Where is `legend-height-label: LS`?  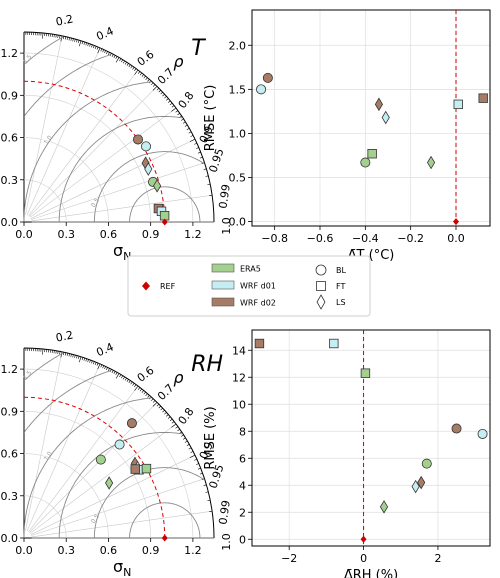
legend-height-label: LS is located at coordinates (341, 302).